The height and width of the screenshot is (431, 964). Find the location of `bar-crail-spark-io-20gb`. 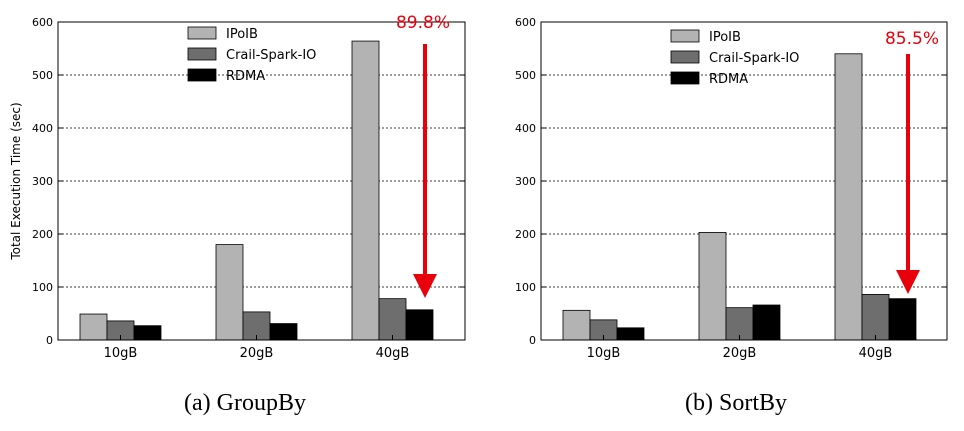

bar-crail-spark-io-20gb is located at coordinates (739, 324).